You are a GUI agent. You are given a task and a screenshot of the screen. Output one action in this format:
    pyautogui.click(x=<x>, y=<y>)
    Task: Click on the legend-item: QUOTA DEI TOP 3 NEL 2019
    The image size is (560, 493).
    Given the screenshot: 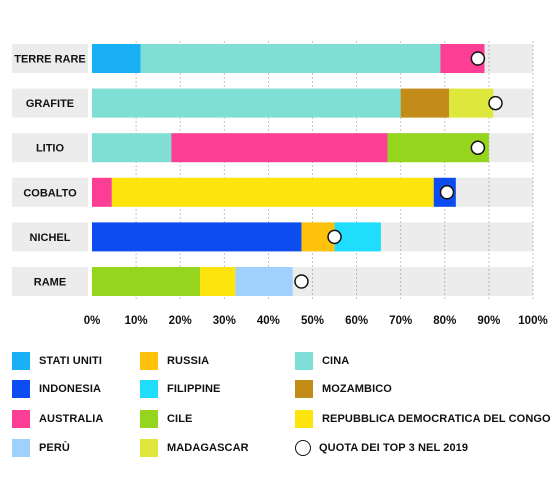 What is the action you would take?
    pyautogui.click(x=381, y=448)
    